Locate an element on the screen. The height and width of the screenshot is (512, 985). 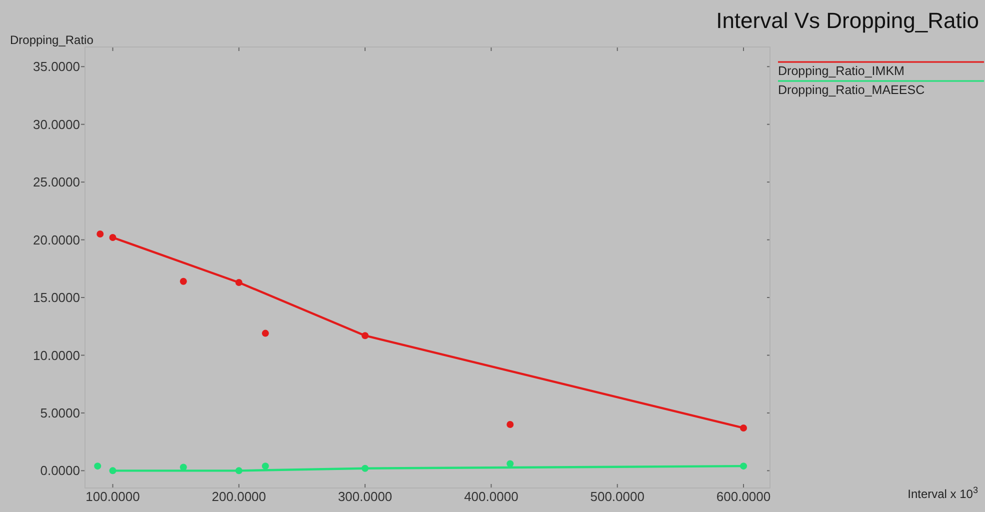
text: Interval Vs Dropping_Ratio is located at coordinates (847, 20).